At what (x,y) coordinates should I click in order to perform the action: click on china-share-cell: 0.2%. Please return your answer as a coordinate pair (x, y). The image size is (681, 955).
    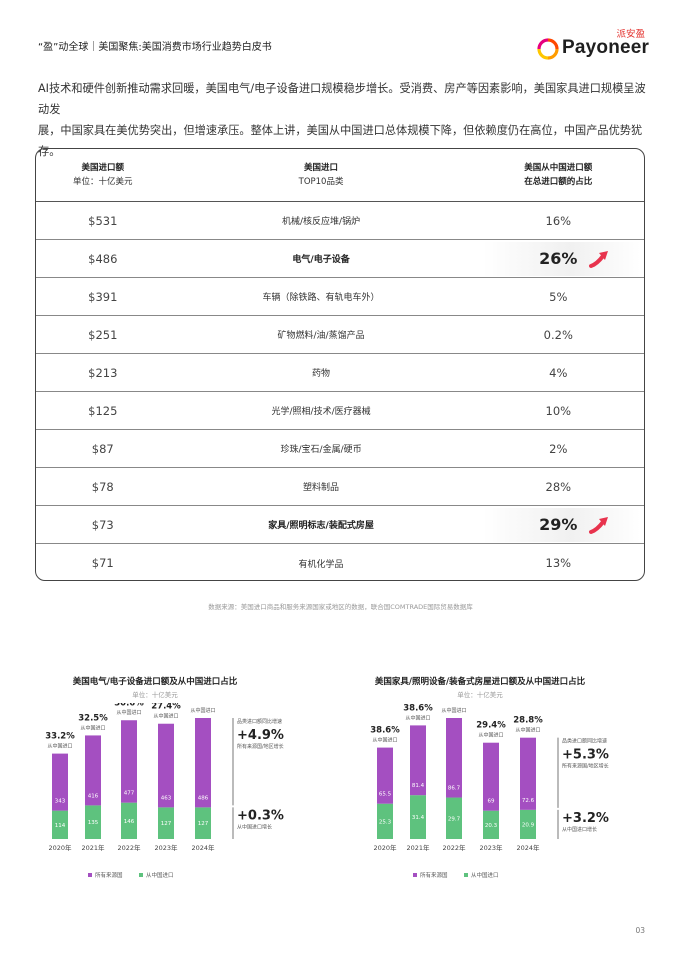
    Looking at the image, I should click on (558, 334).